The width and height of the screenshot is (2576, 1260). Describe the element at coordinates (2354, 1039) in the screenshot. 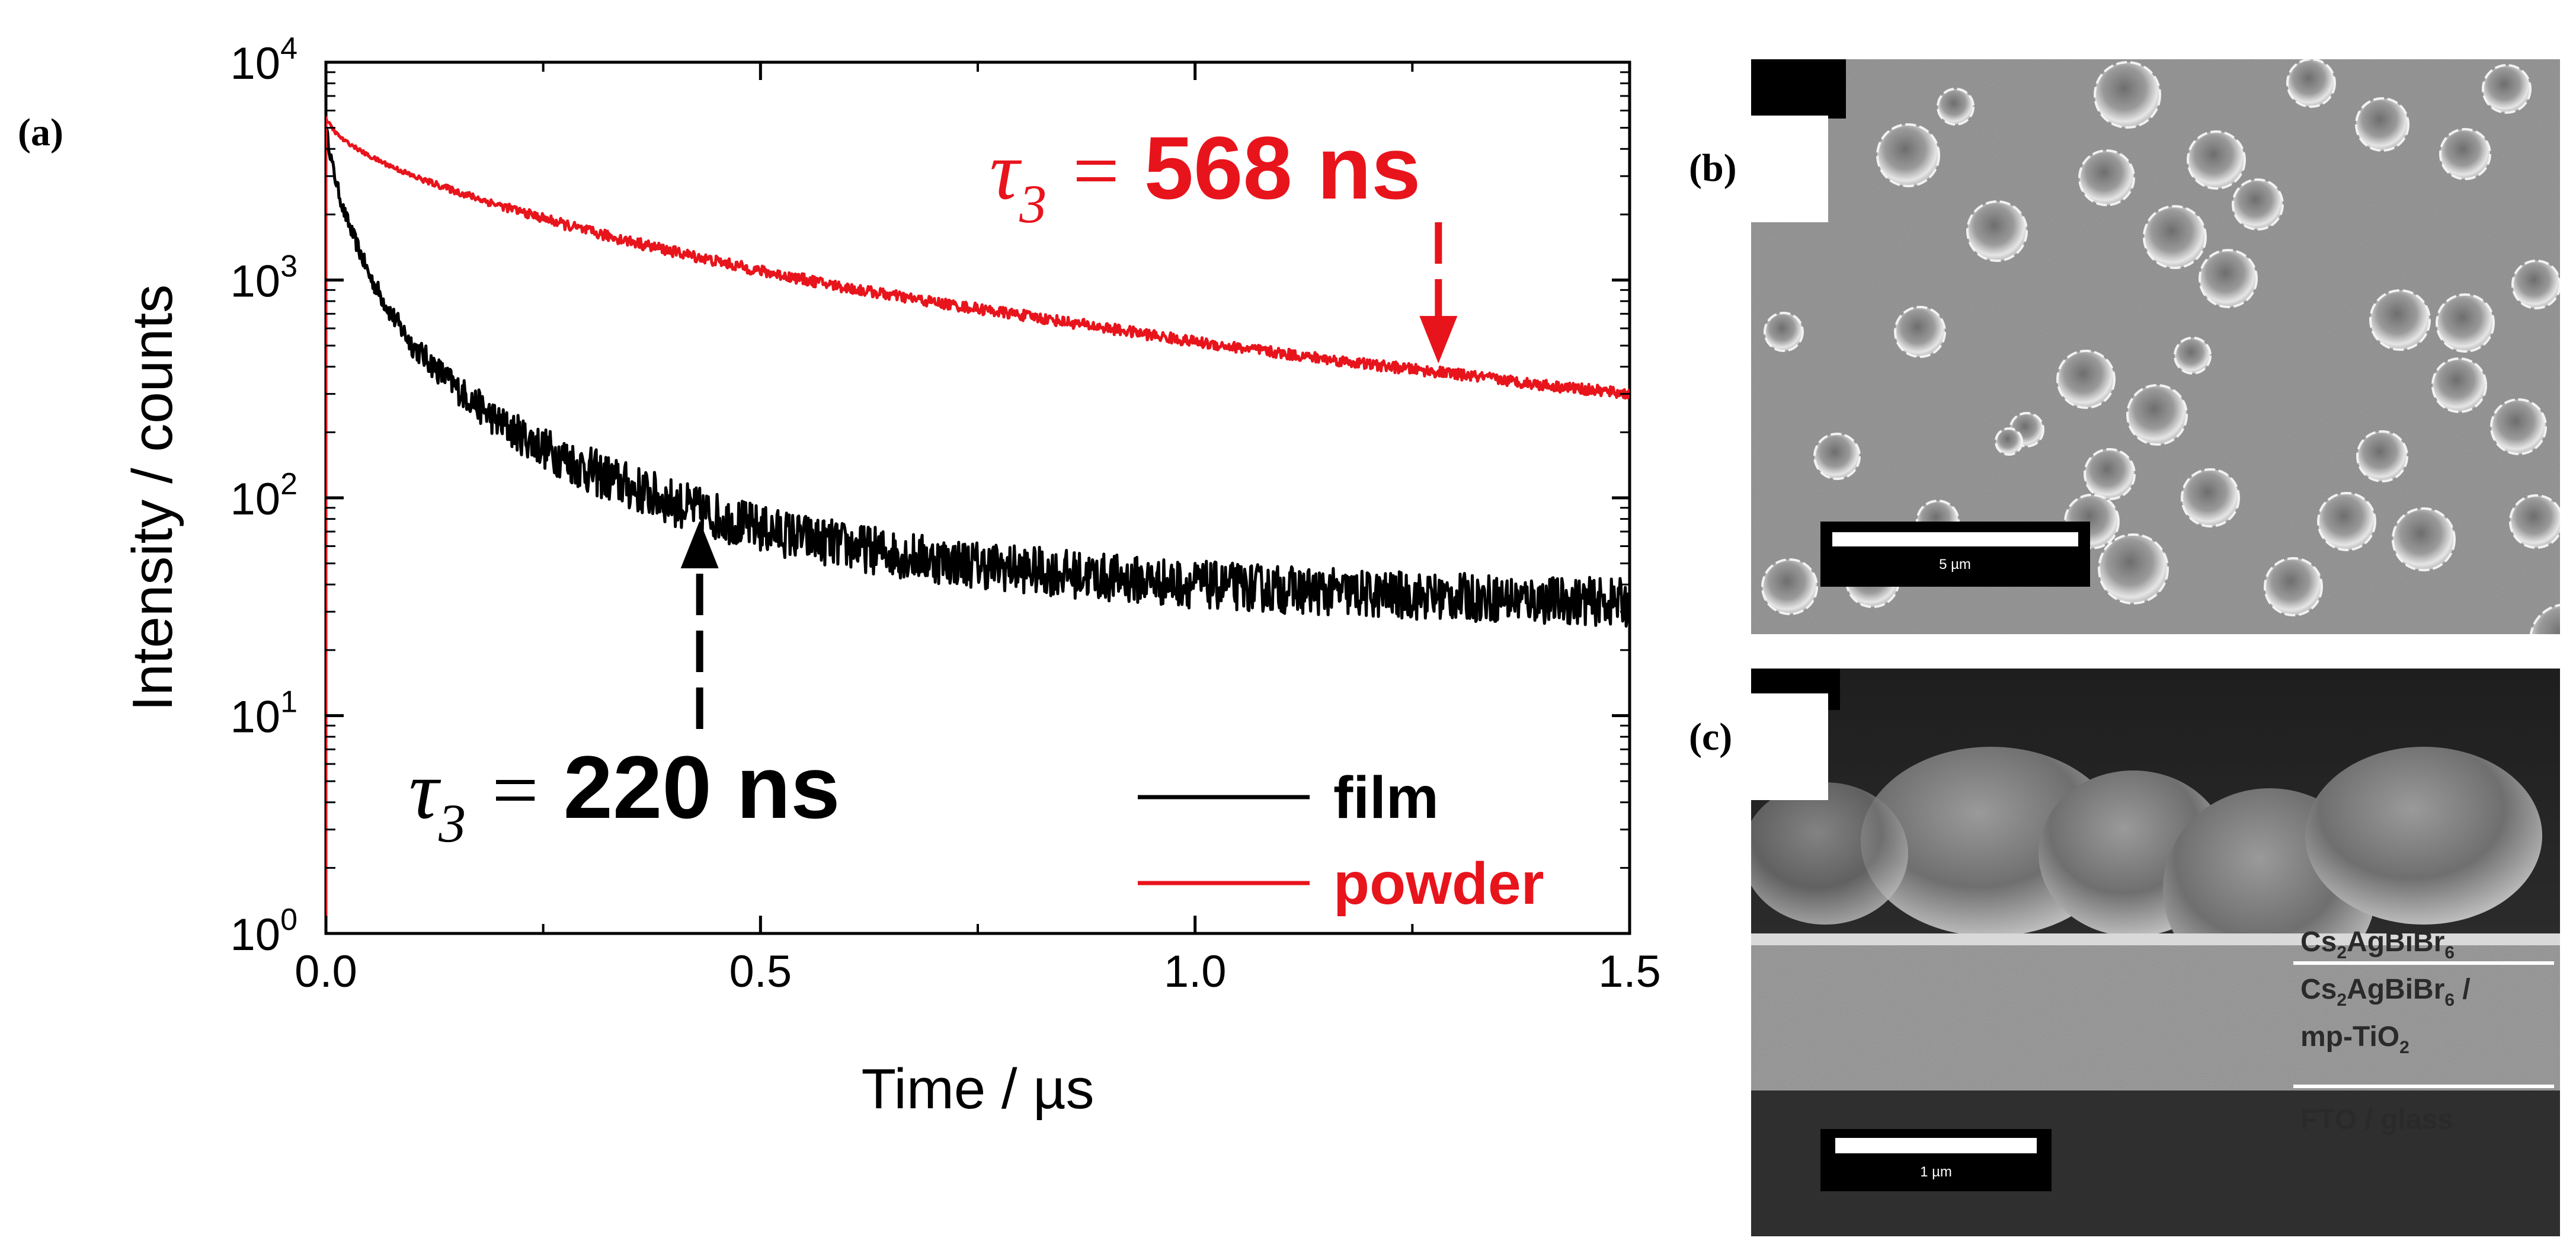

I see `layer-label-mp-tio2: mp-TiO2` at that location.